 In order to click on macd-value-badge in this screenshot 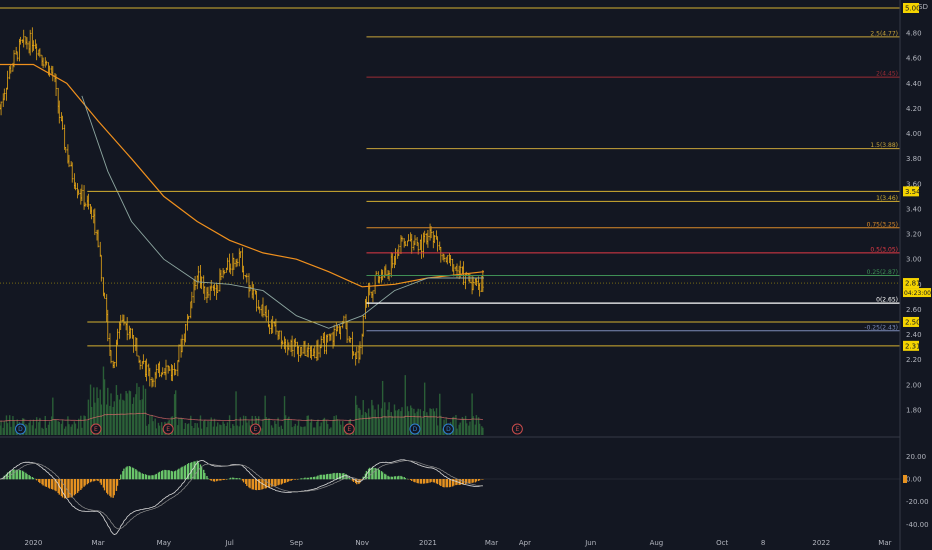, I will do `click(905, 479)`.